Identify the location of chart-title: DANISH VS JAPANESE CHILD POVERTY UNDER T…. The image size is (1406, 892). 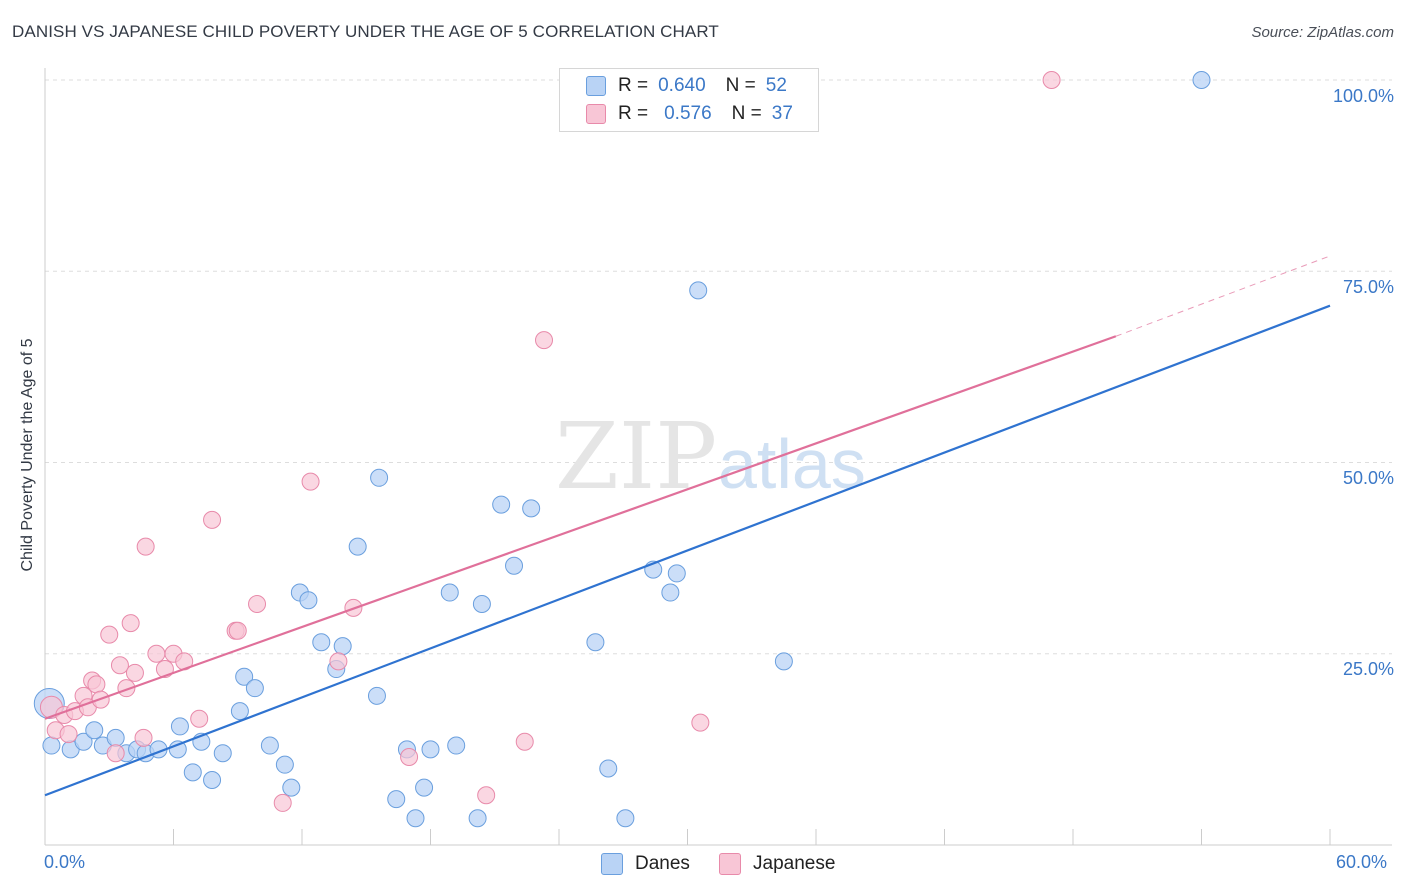
(365, 31).